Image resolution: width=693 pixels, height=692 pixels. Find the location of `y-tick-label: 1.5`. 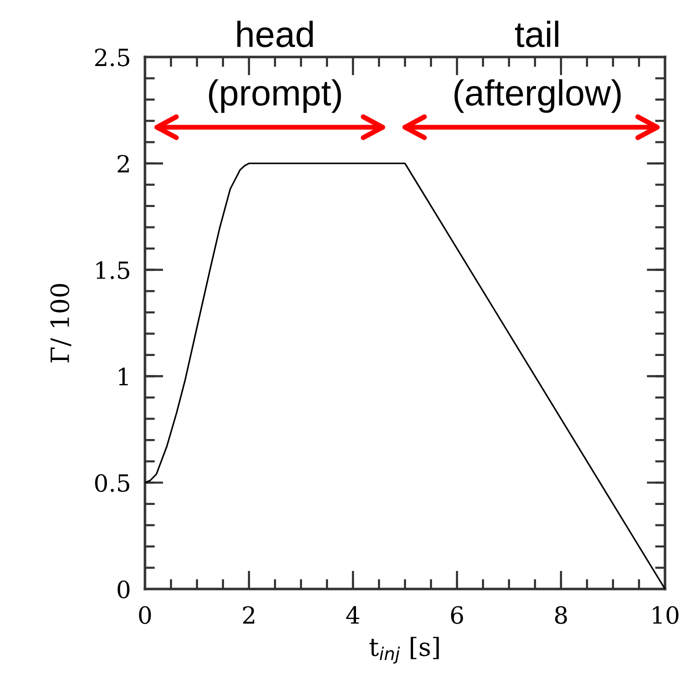

y-tick-label: 1.5 is located at coordinates (113, 270).